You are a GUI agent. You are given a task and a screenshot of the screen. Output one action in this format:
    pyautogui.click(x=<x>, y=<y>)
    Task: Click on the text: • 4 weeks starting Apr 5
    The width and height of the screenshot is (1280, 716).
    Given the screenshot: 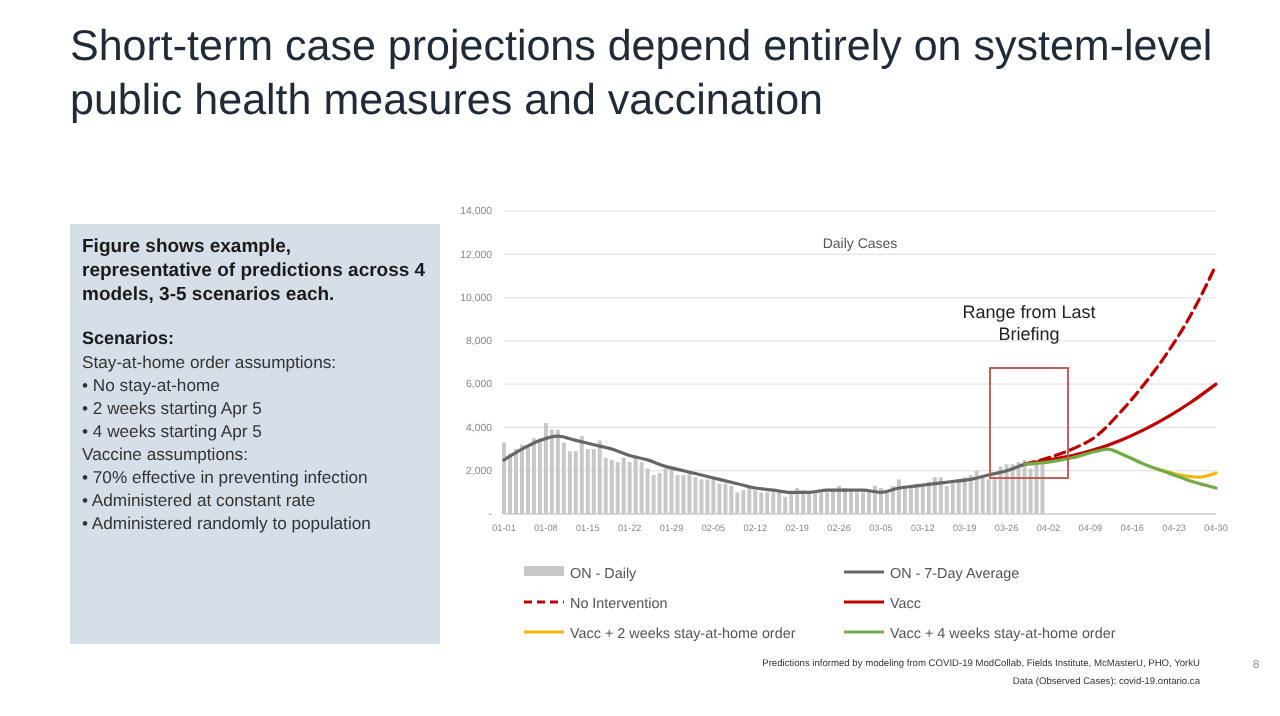 What is the action you would take?
    pyautogui.click(x=172, y=431)
    